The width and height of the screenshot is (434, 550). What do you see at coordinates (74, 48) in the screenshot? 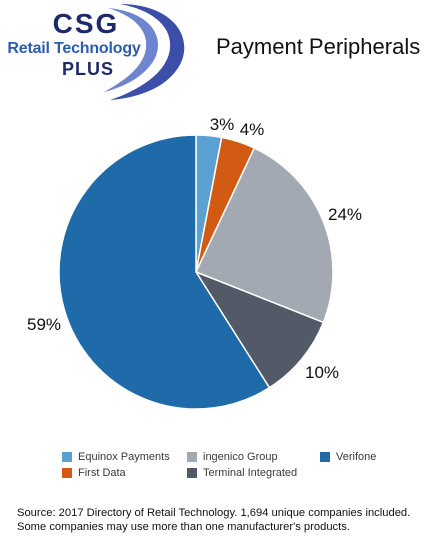
I see `logo-retail-technology-text: Retail Technology` at bounding box center [74, 48].